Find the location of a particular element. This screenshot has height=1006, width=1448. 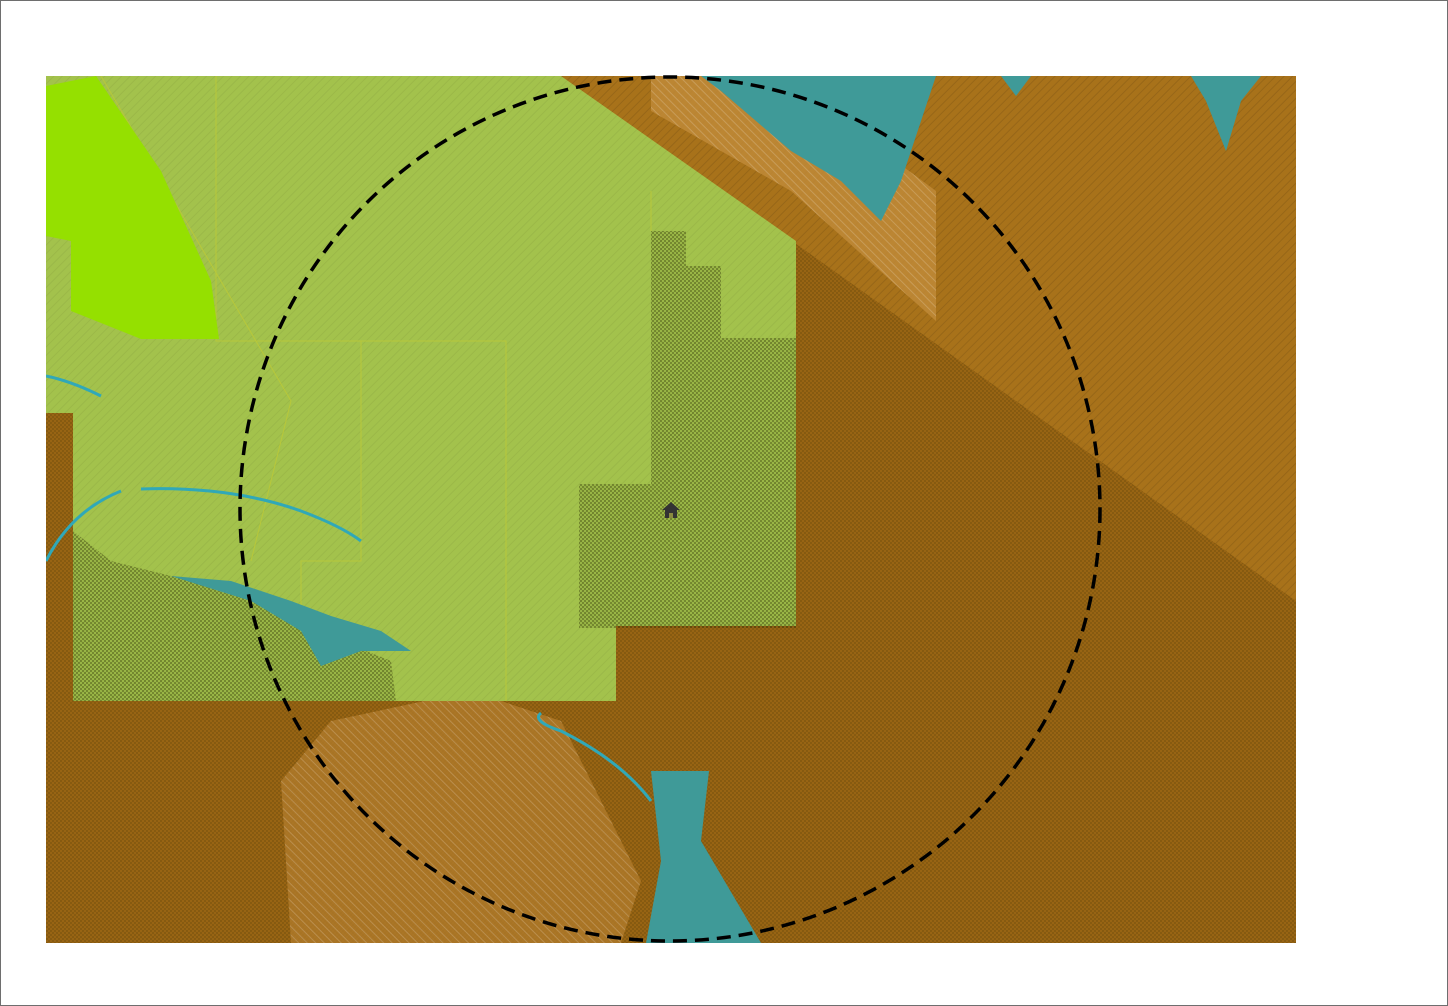

checkered-zone is located at coordinates (687, 429).